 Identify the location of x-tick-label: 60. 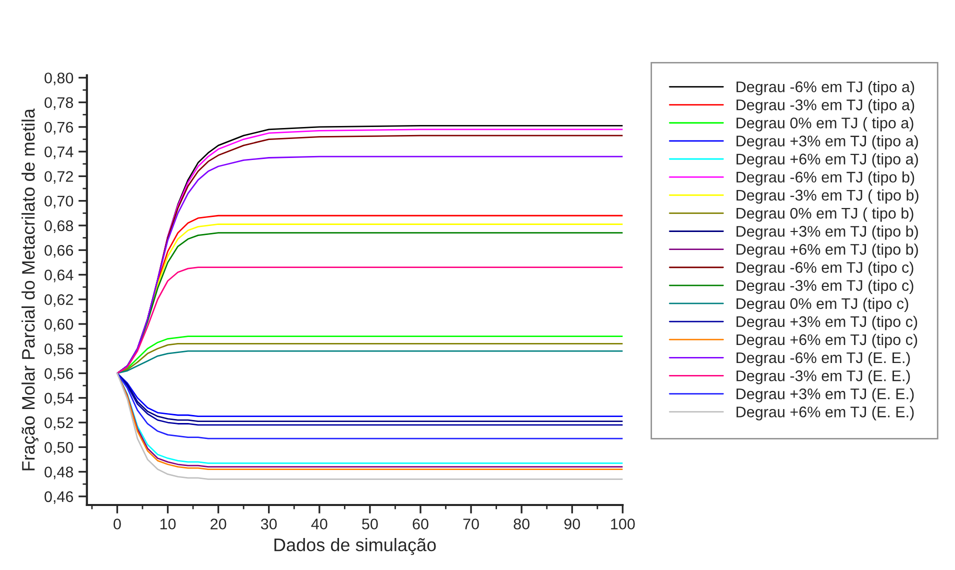
(420, 524).